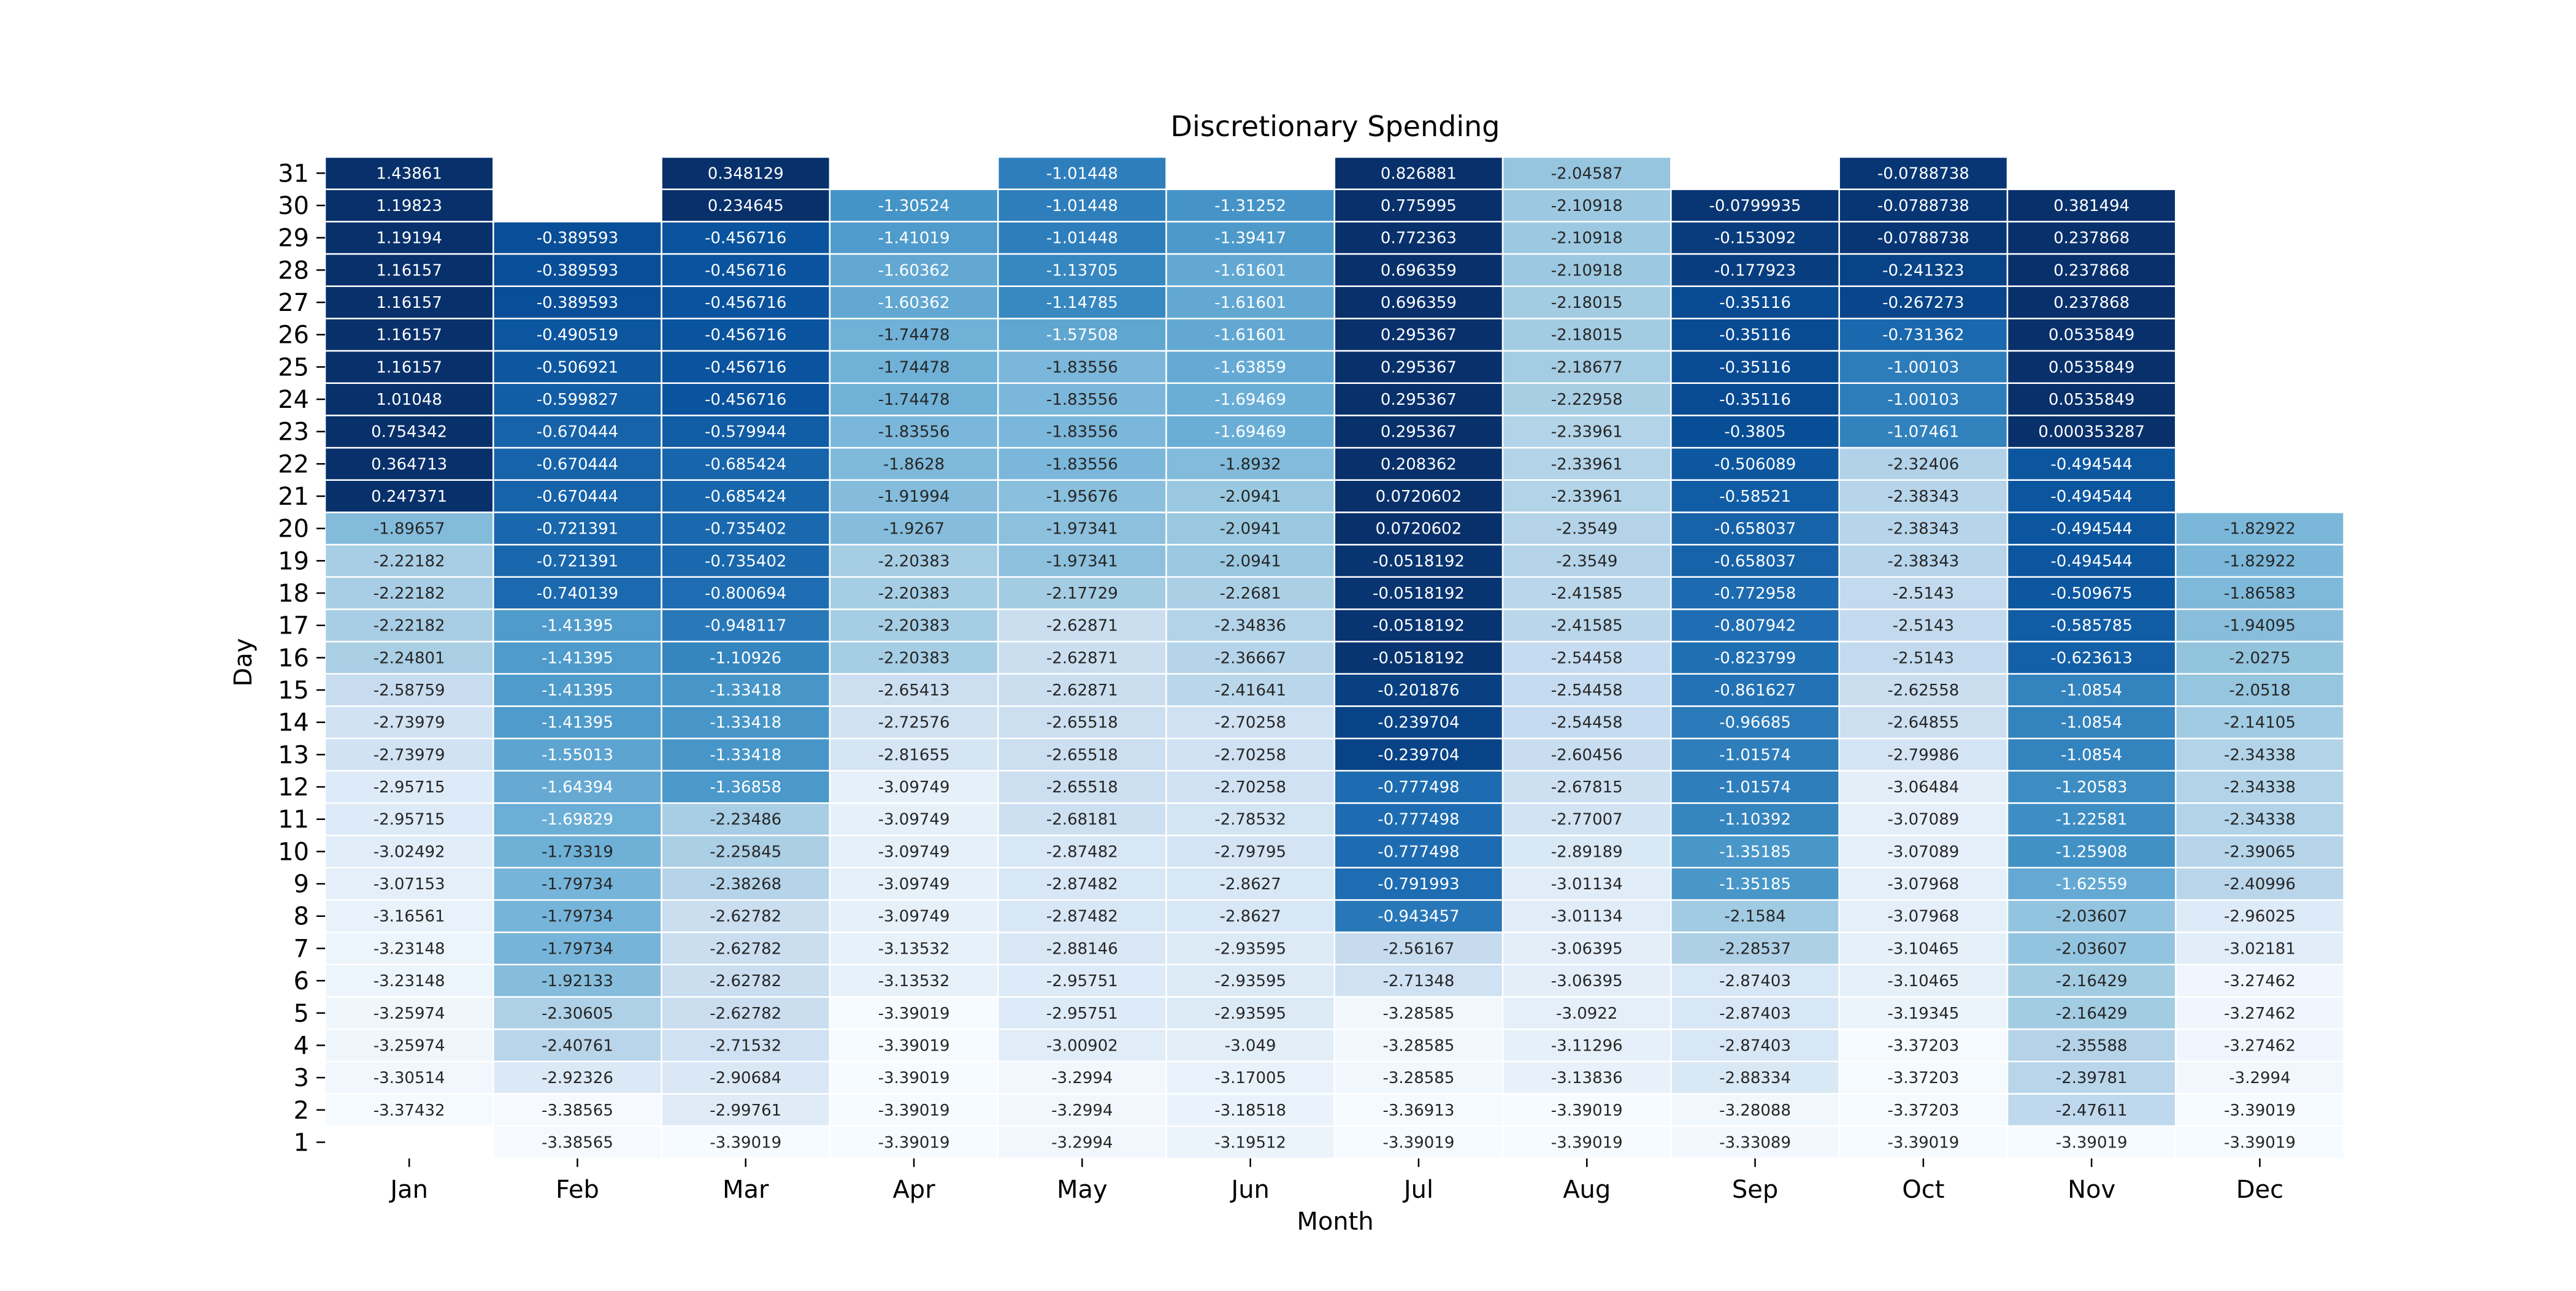  Describe the element at coordinates (1923, 1045) in the screenshot. I see `cell-value-label: -3.37203` at that location.